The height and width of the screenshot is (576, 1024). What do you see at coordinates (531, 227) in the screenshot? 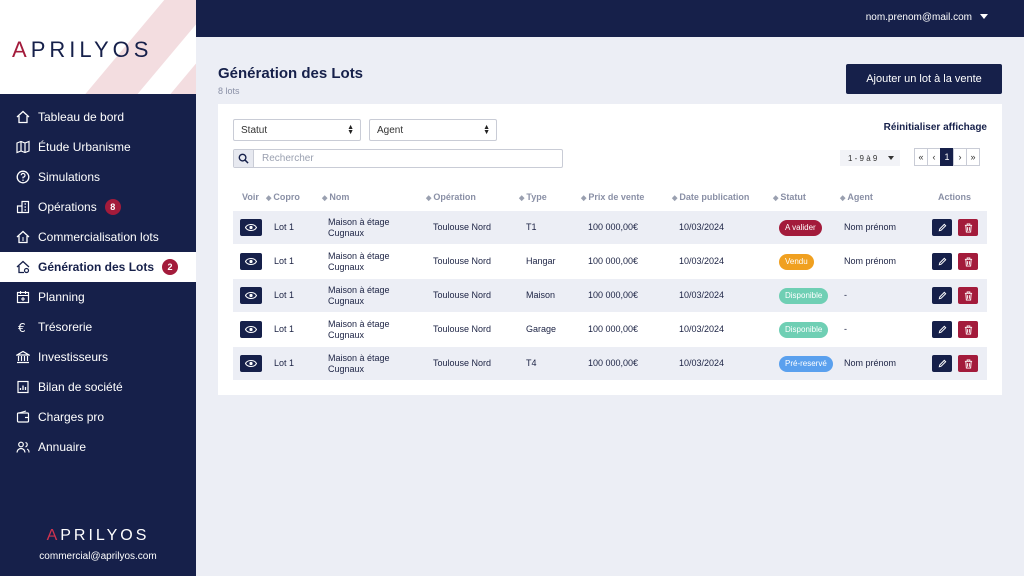
I see `type-cell: T1` at bounding box center [531, 227].